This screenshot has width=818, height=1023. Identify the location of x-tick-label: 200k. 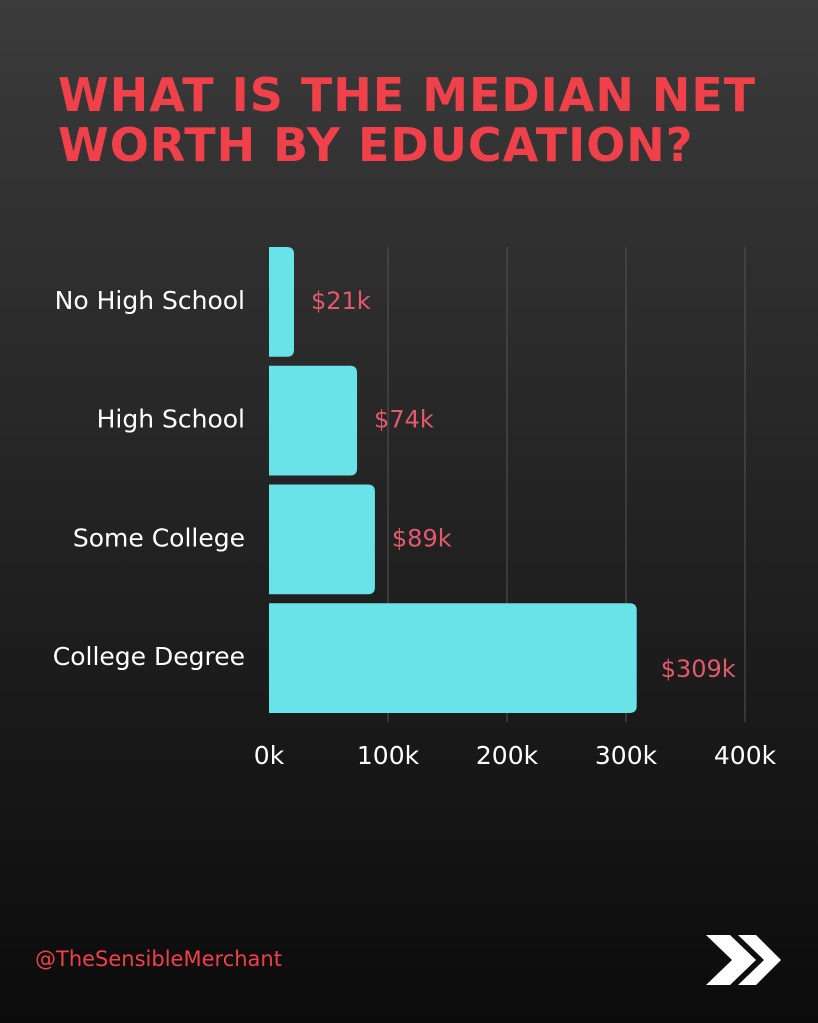
(507, 755).